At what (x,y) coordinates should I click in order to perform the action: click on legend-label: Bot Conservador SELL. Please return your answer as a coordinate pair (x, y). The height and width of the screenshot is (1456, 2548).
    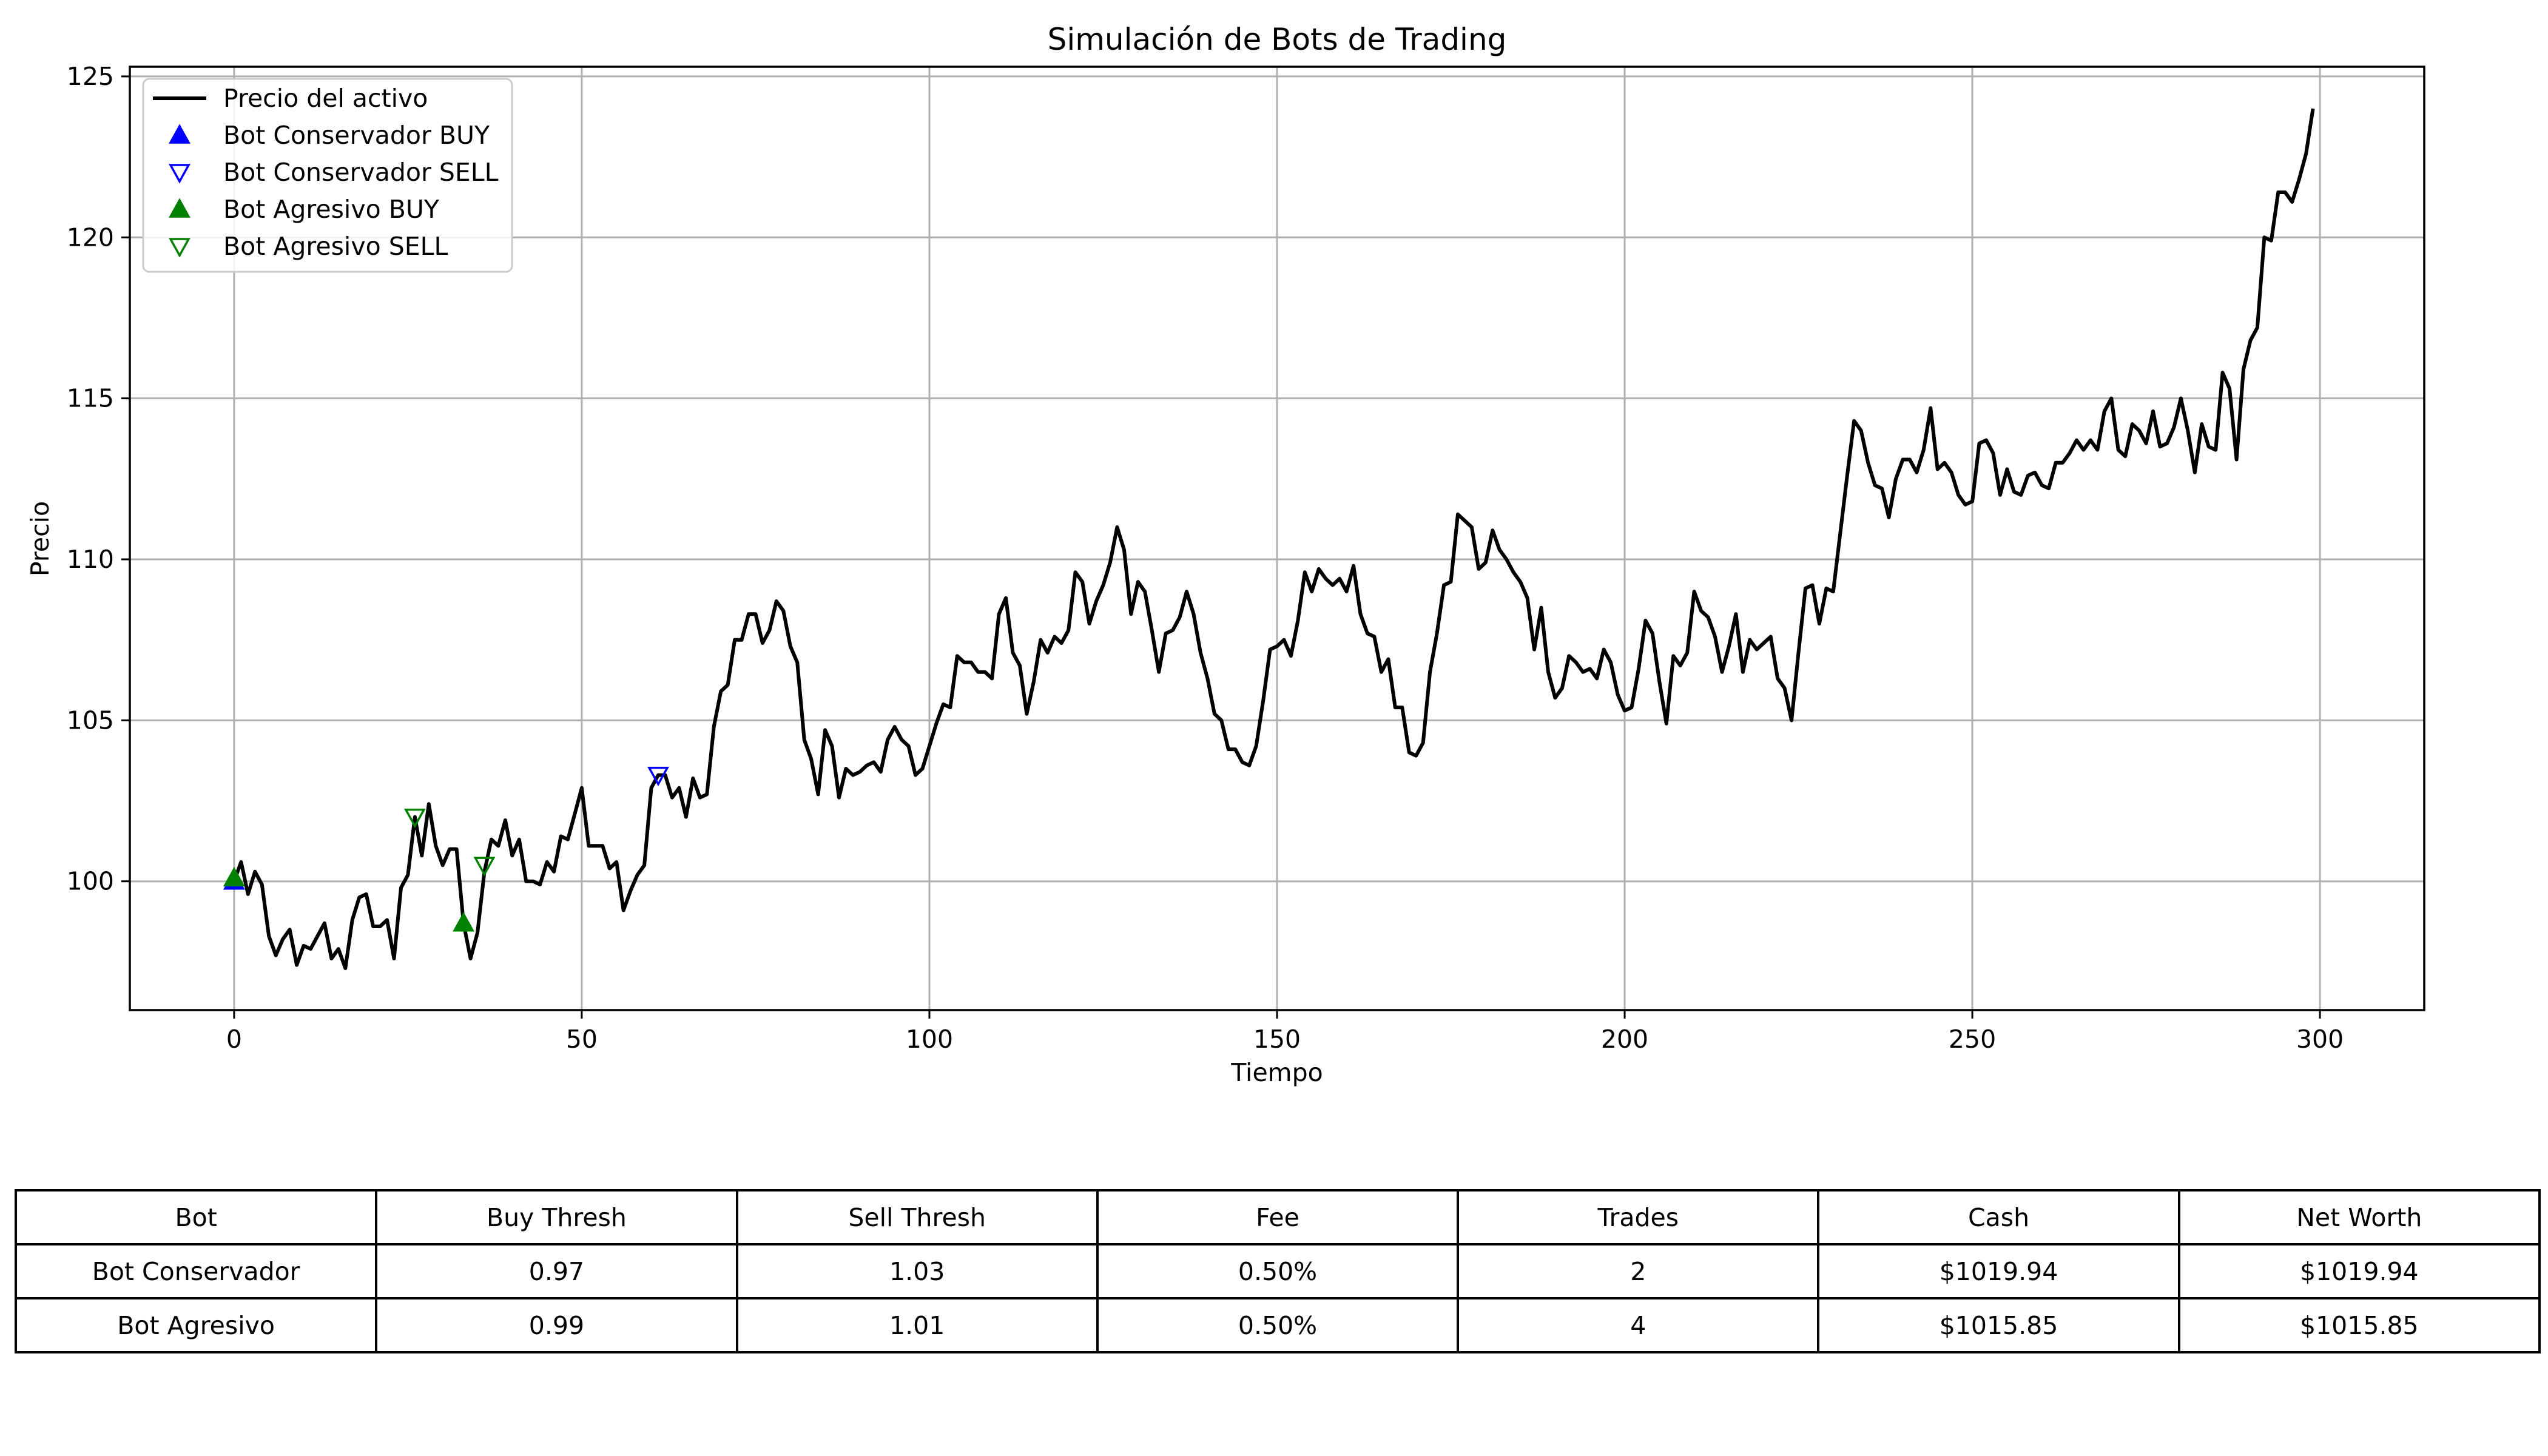
    Looking at the image, I should click on (361, 172).